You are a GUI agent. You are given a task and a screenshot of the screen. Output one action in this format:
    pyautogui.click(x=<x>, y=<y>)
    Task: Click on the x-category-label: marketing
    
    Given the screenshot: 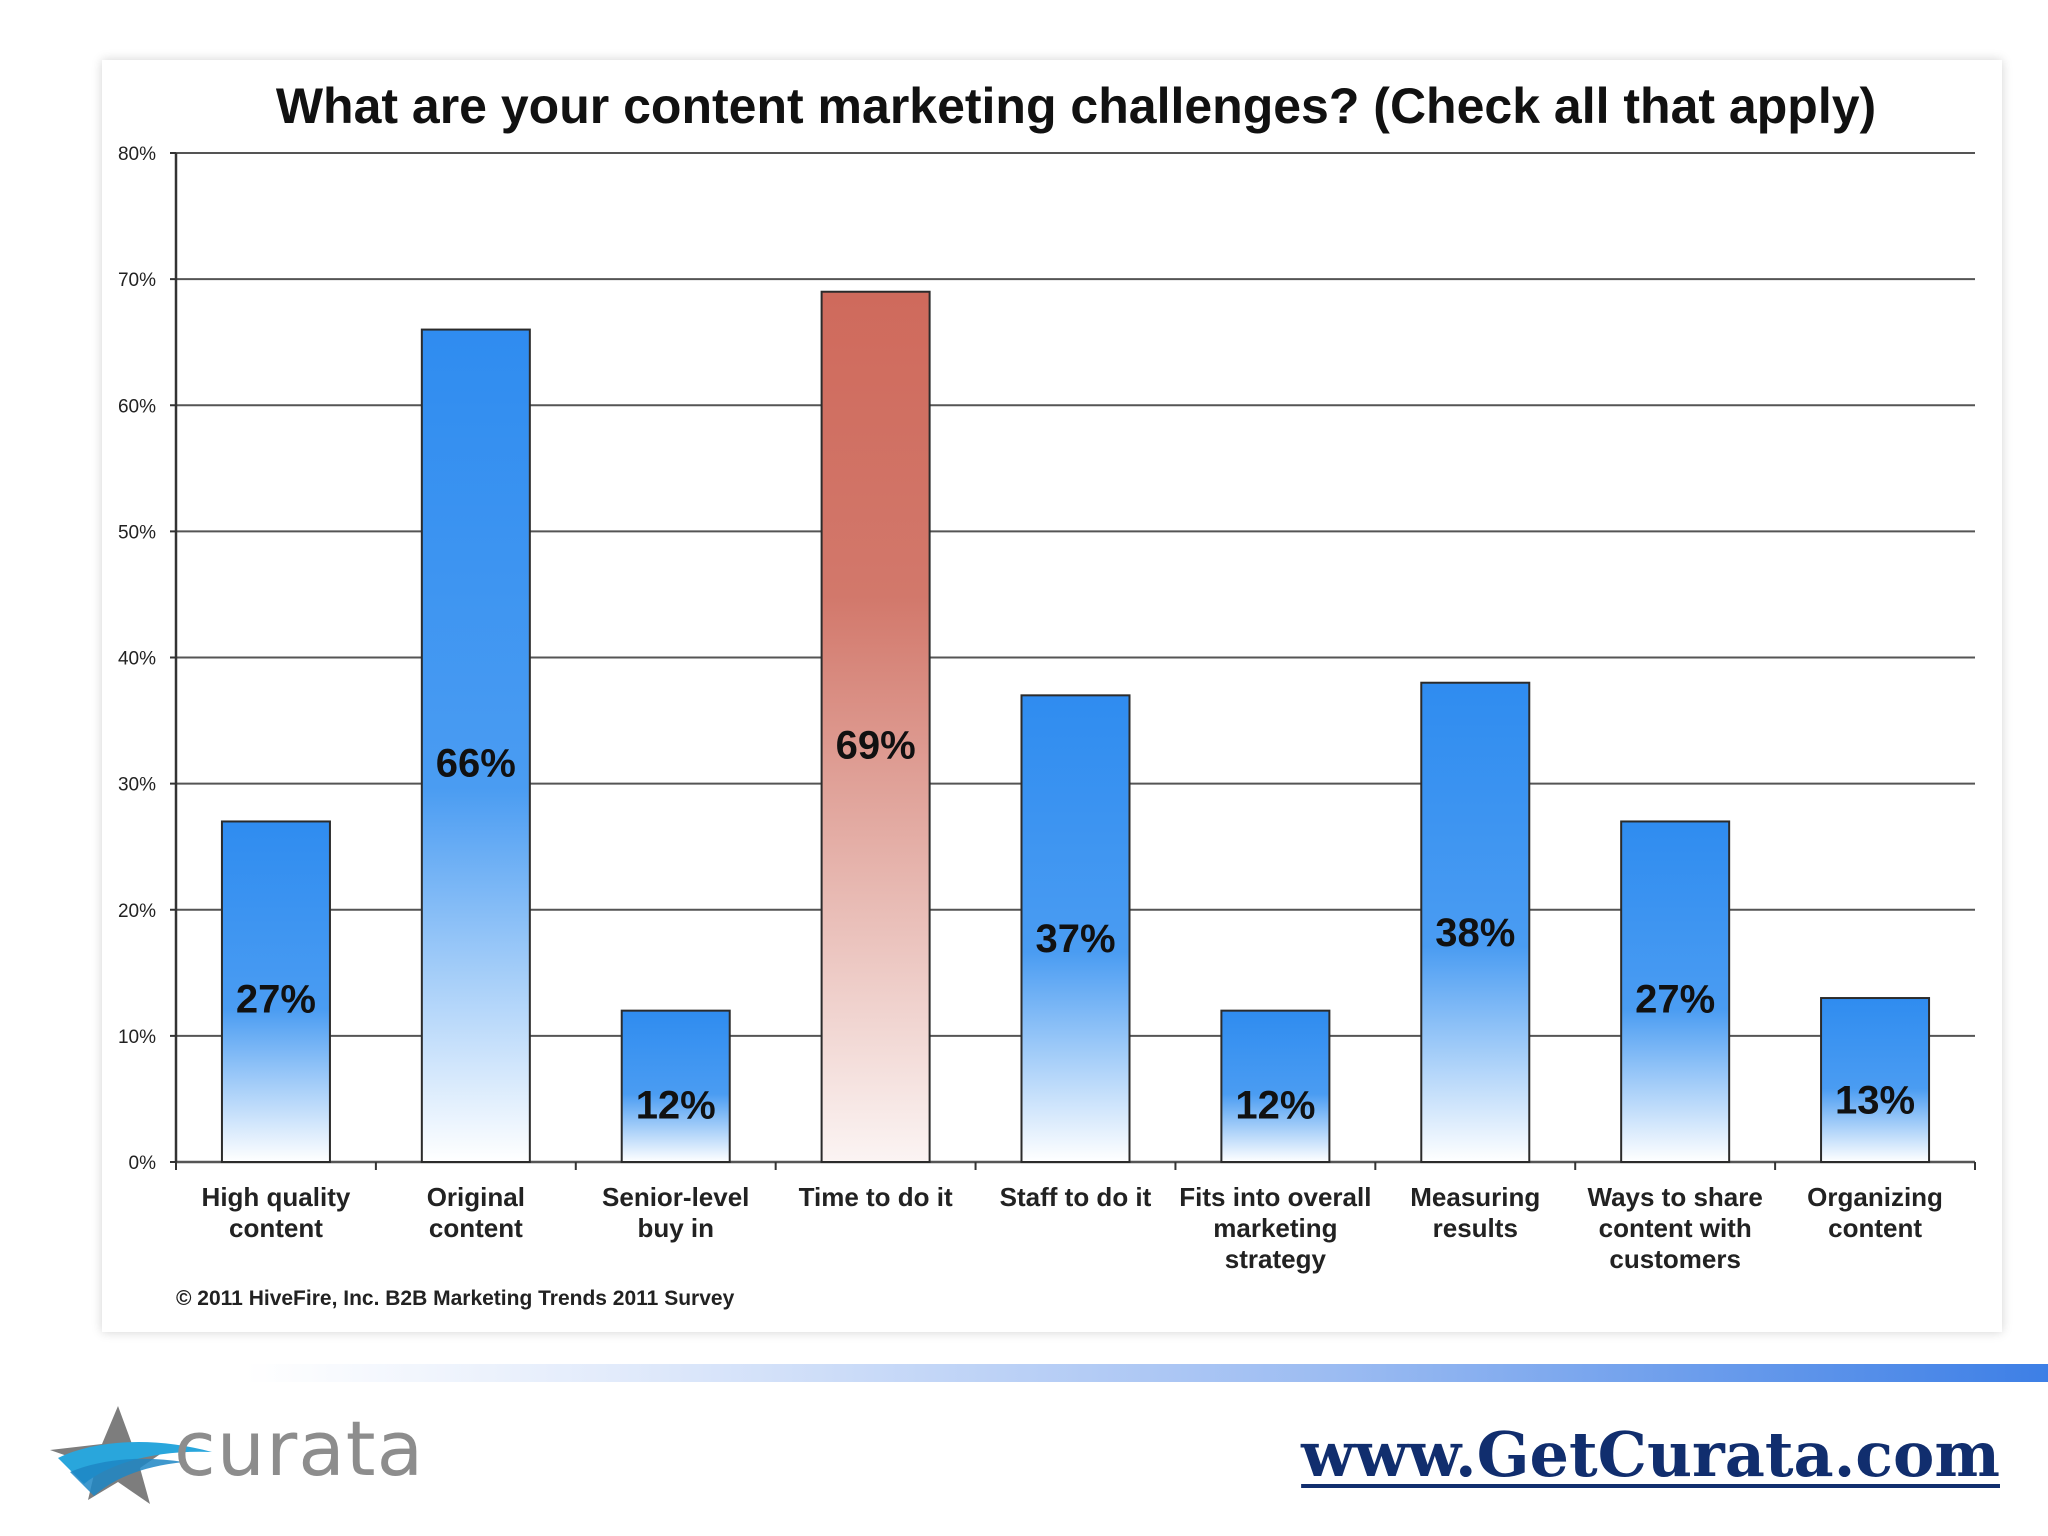 What is the action you would take?
    pyautogui.click(x=1275, y=1228)
    